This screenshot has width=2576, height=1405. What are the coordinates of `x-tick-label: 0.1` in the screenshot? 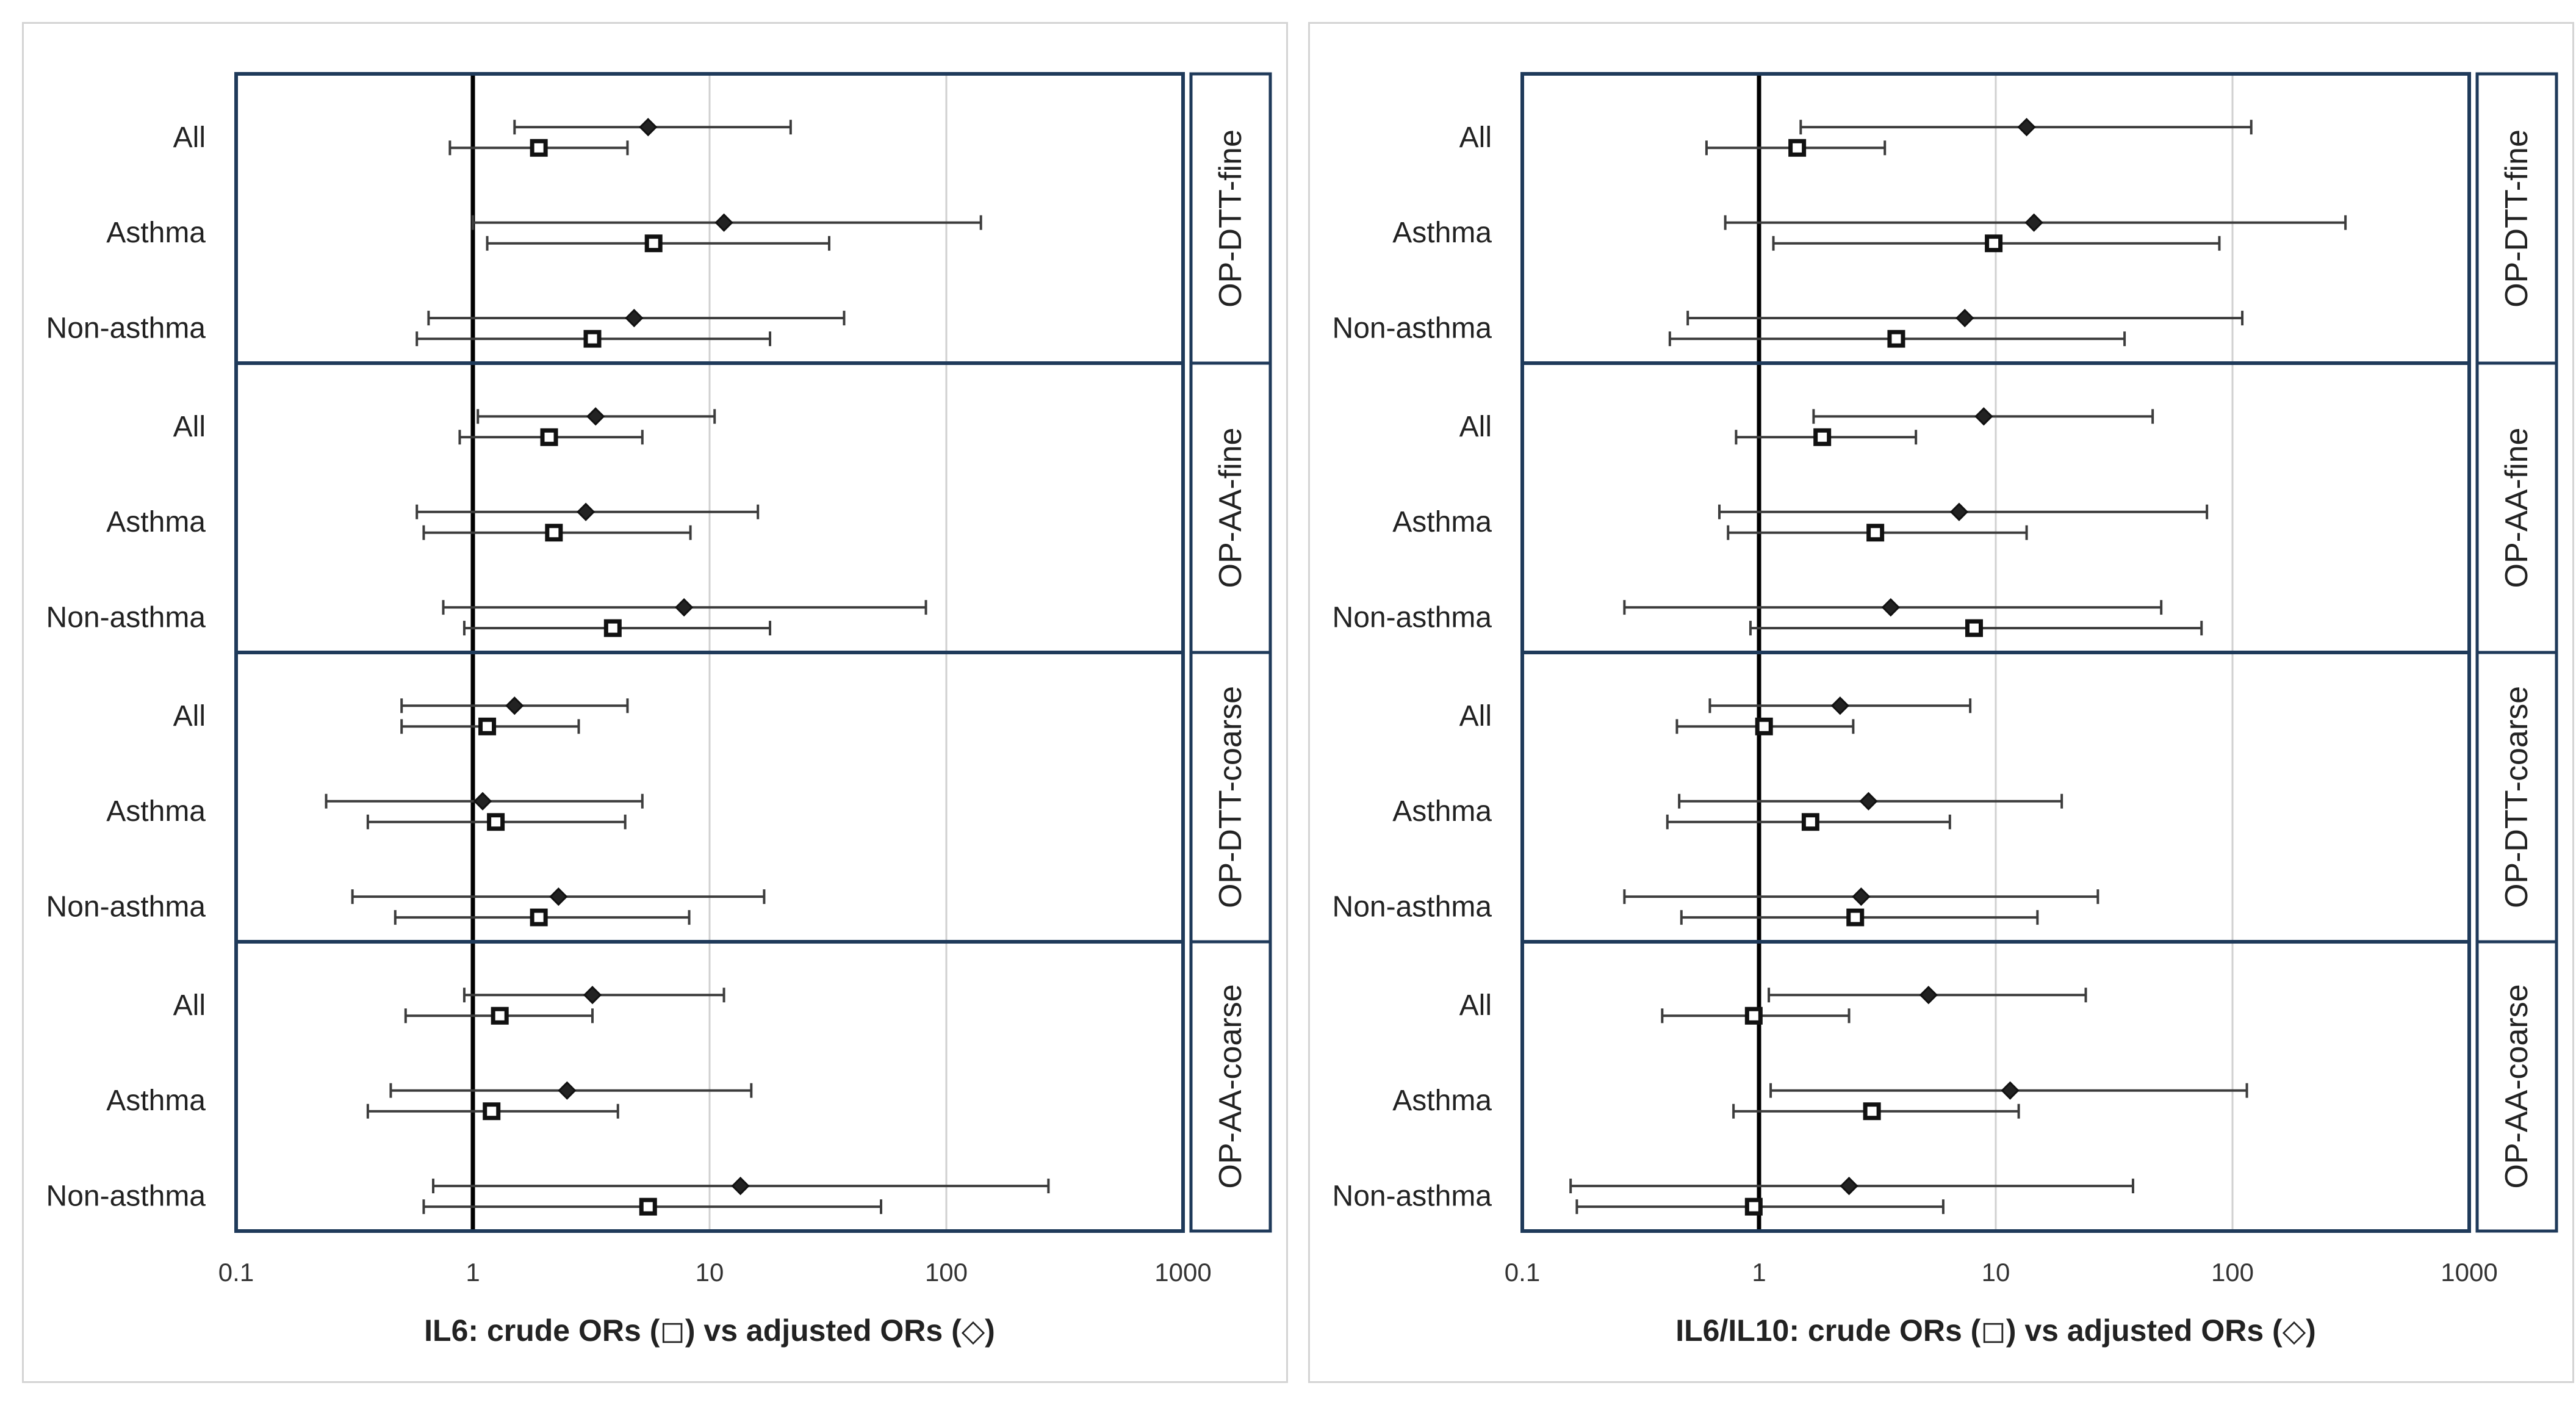 It's located at (236, 1273).